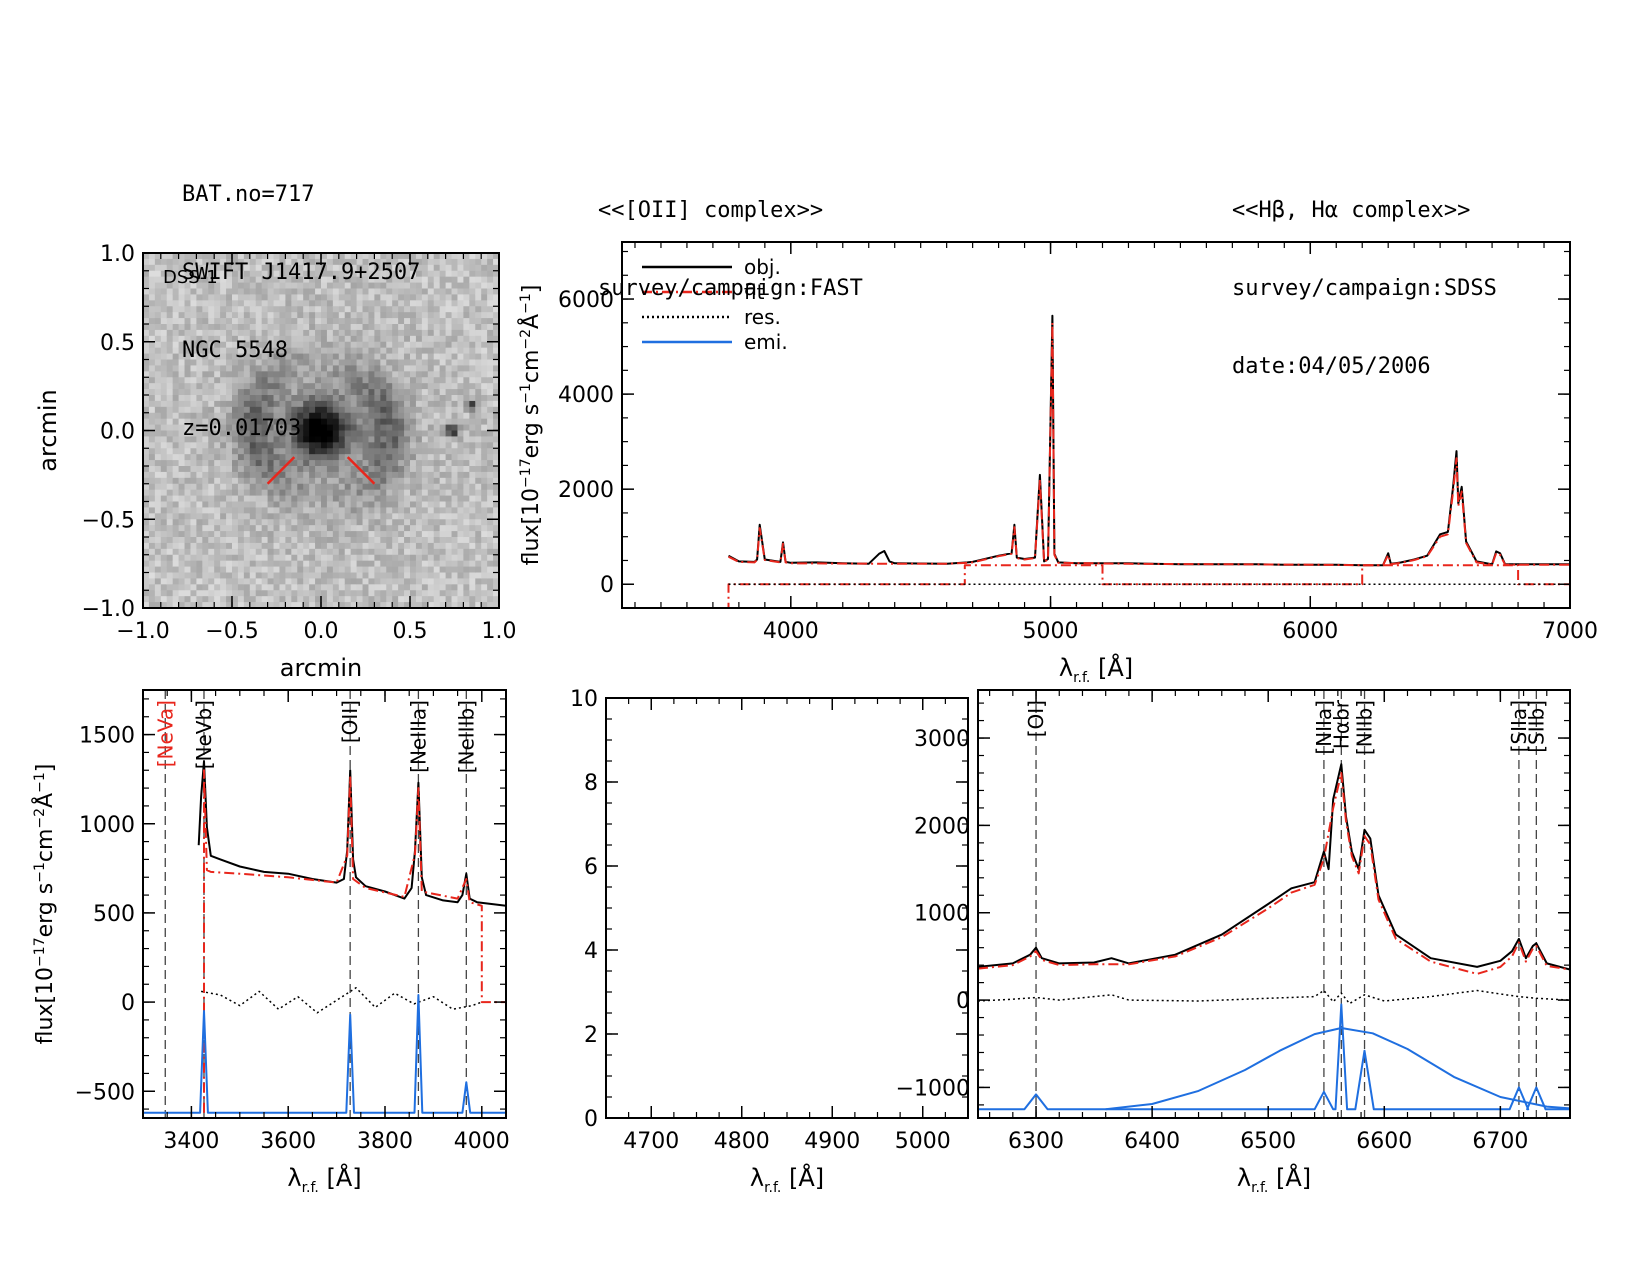 This screenshot has height=1275, width=1650. Describe the element at coordinates (1364, 288) in the screenshot. I see `halpha-survey: survey/campaign:SDSS` at that location.